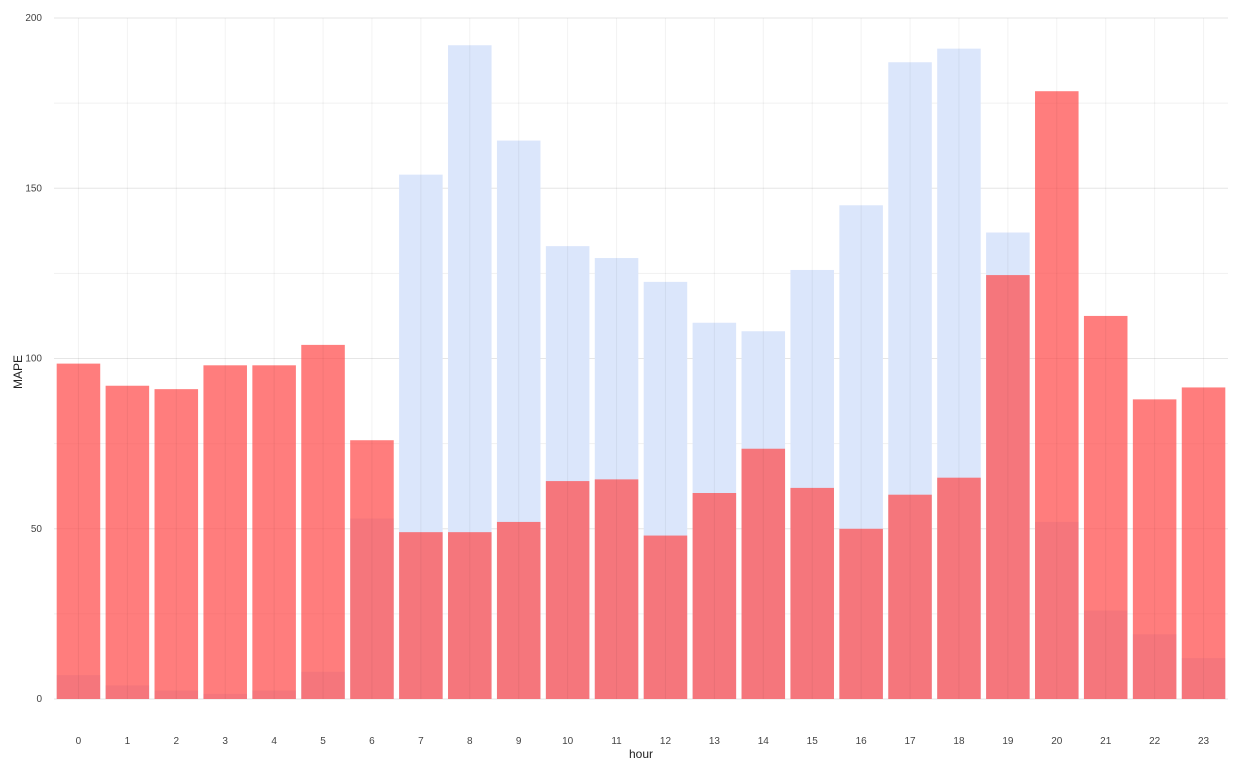  Describe the element at coordinates (39, 699) in the screenshot. I see `y-tick-label: 0` at that location.